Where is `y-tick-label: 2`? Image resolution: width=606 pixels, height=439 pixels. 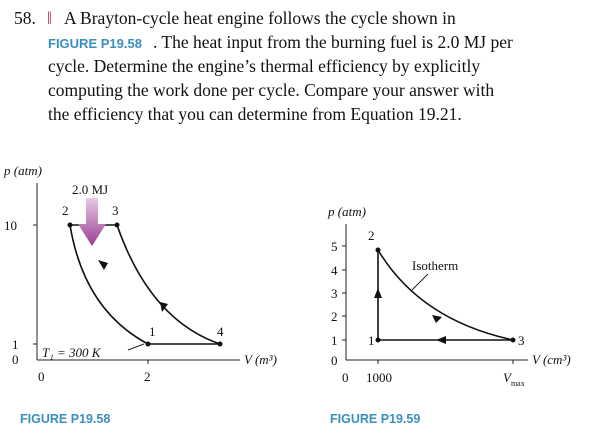 y-tick-label: 2 is located at coordinates (334, 316).